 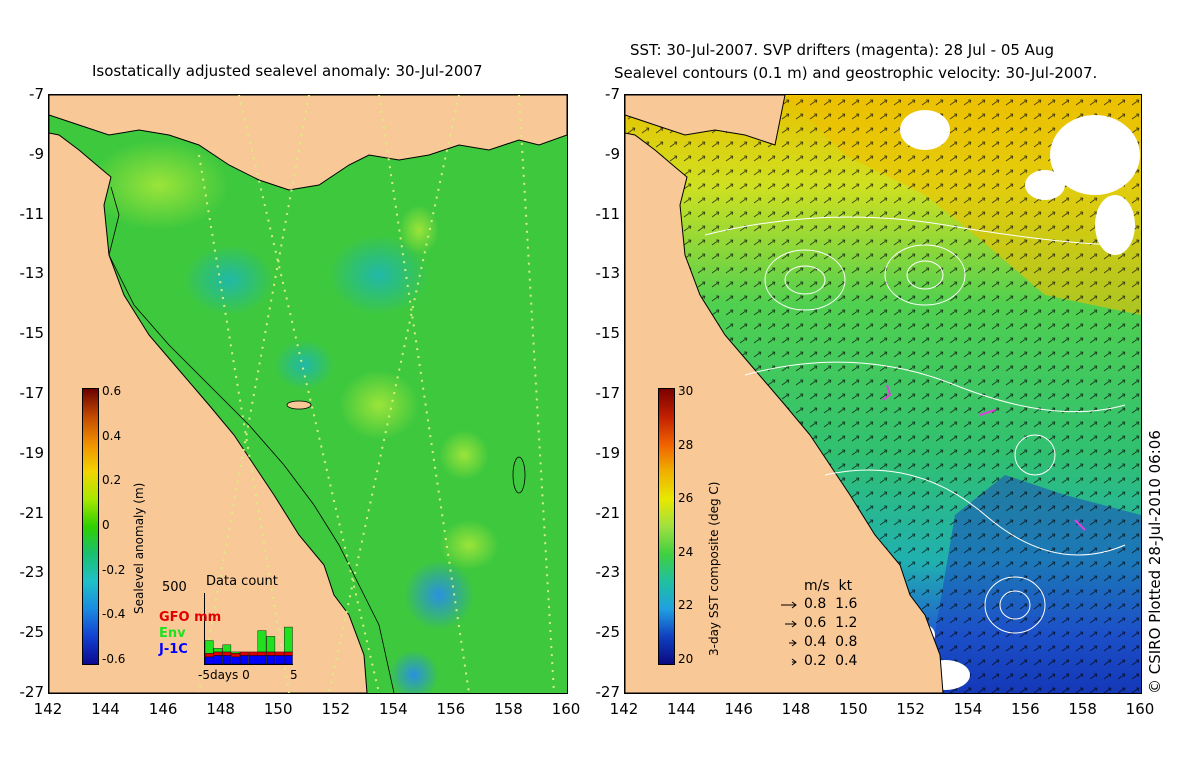 What do you see at coordinates (242, 581) in the screenshot?
I see `data-count-title: Data count` at bounding box center [242, 581].